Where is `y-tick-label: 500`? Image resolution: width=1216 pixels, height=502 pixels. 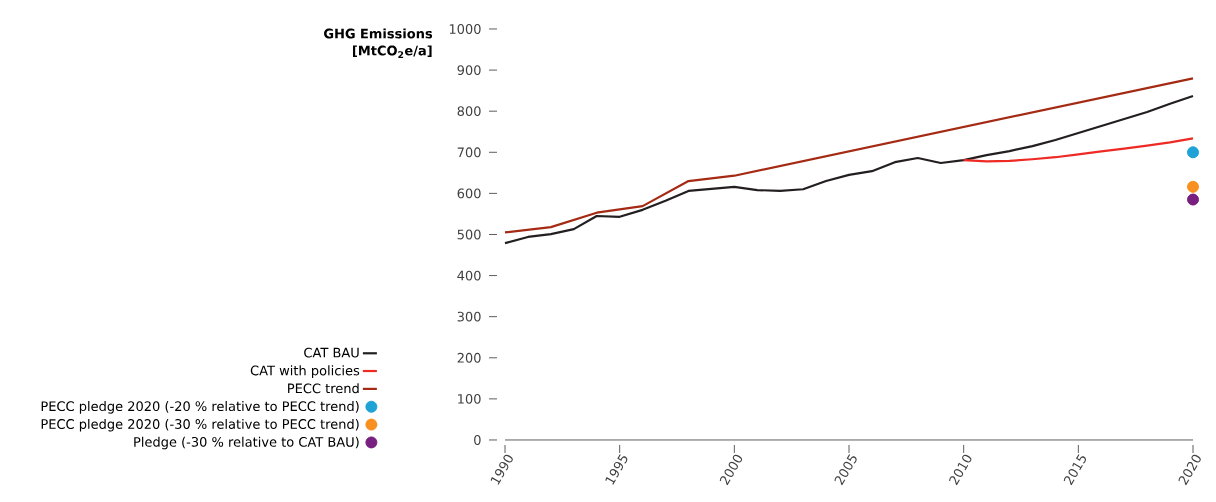
y-tick-label: 500 is located at coordinates (469, 234).